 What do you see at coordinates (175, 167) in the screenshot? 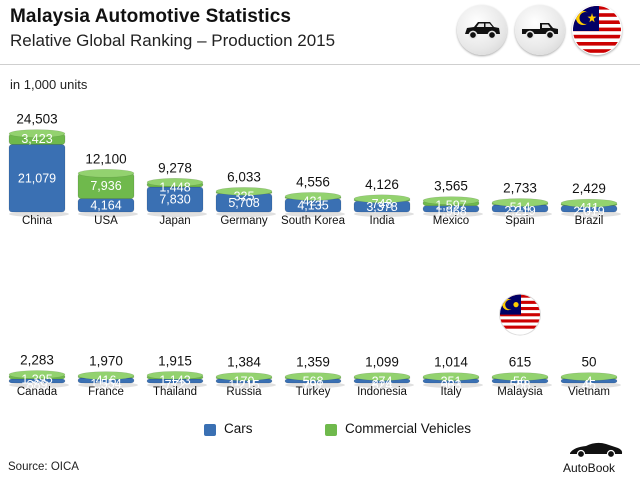
I see `total-value-label: 9,278` at bounding box center [175, 167].